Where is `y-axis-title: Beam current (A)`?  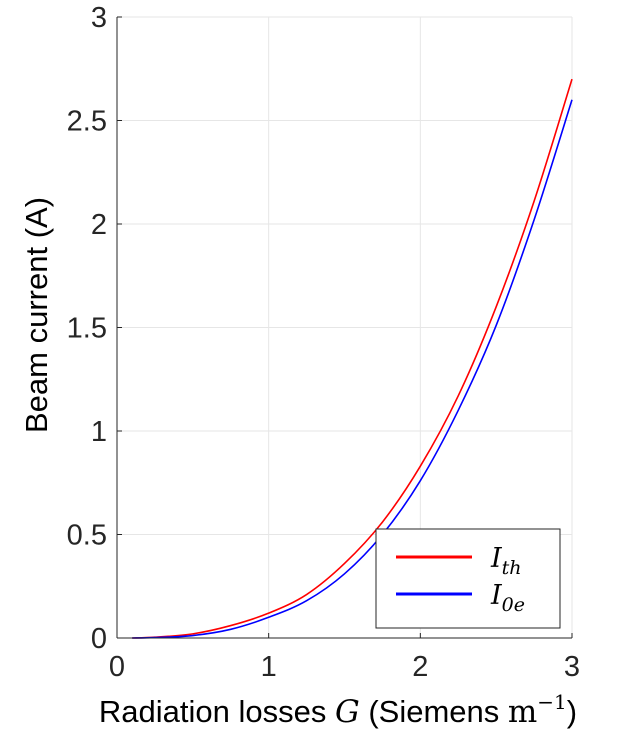 y-axis-title: Beam current (A) is located at coordinates (36, 315).